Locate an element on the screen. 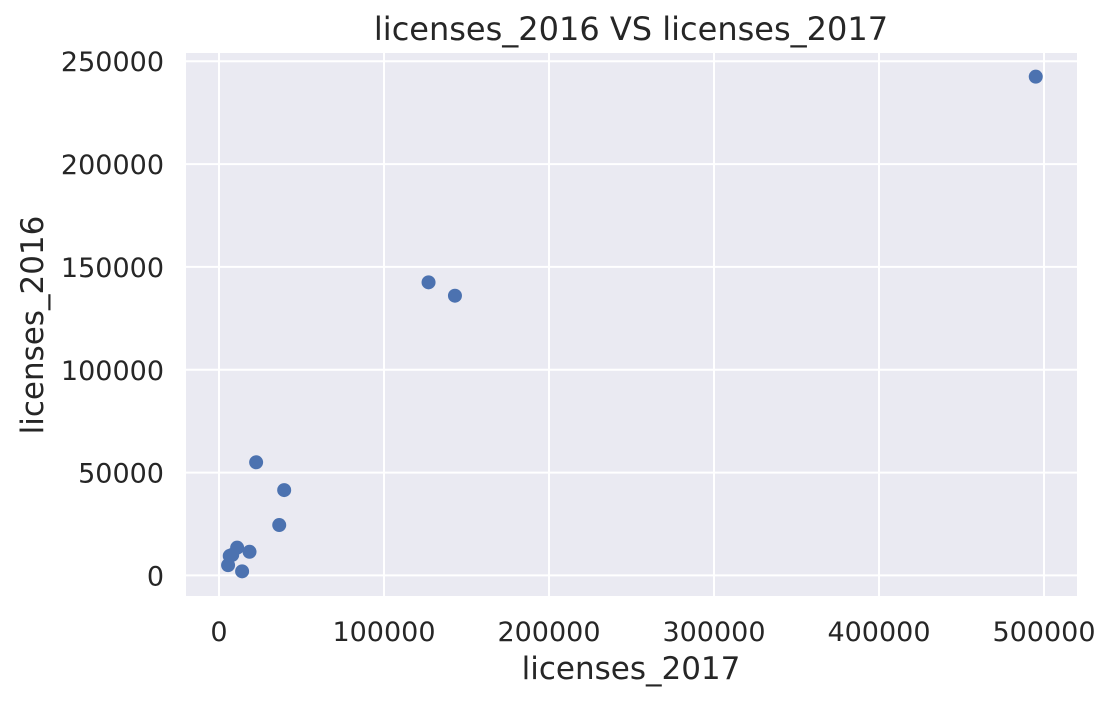 This screenshot has width=1114, height=701. x-tick-label: 100000 is located at coordinates (383, 632).